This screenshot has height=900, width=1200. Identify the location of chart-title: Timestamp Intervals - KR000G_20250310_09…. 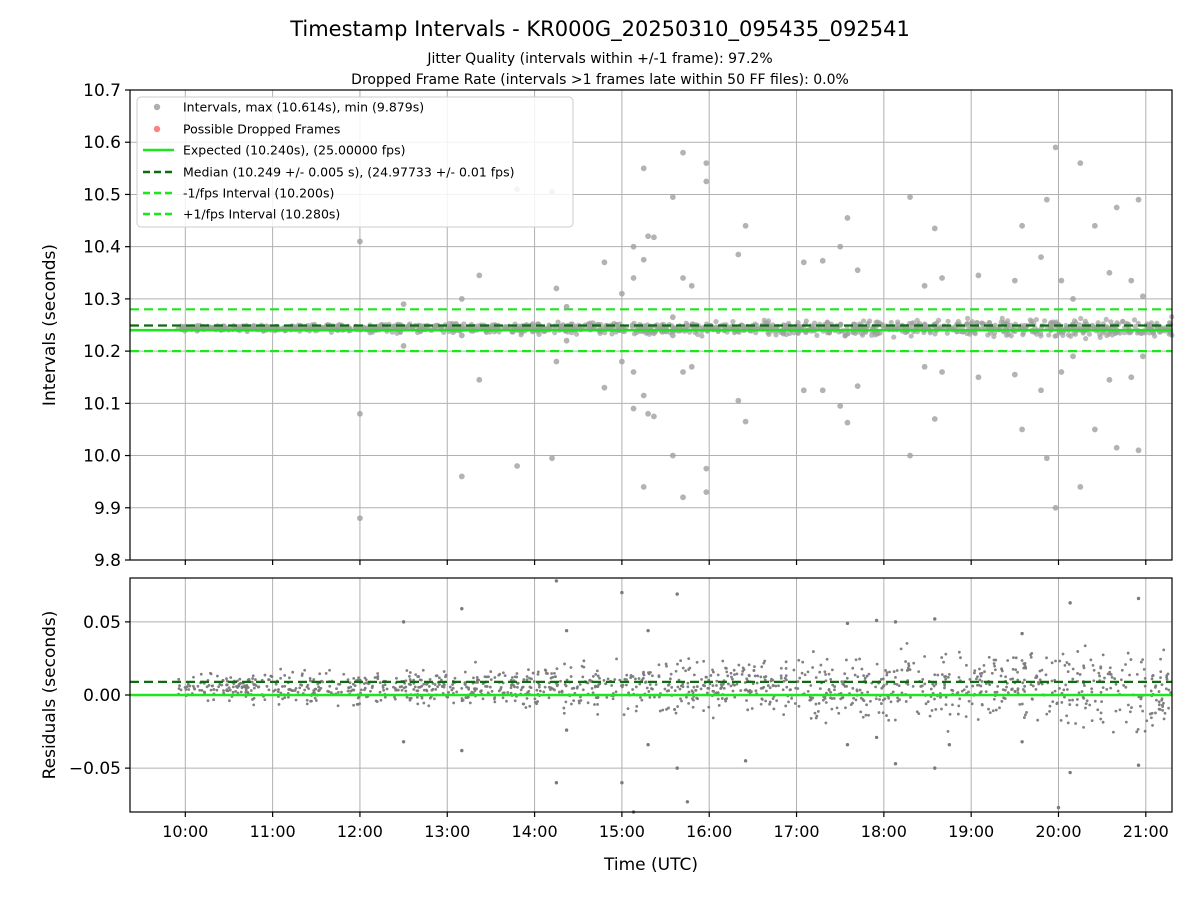
(599, 29).